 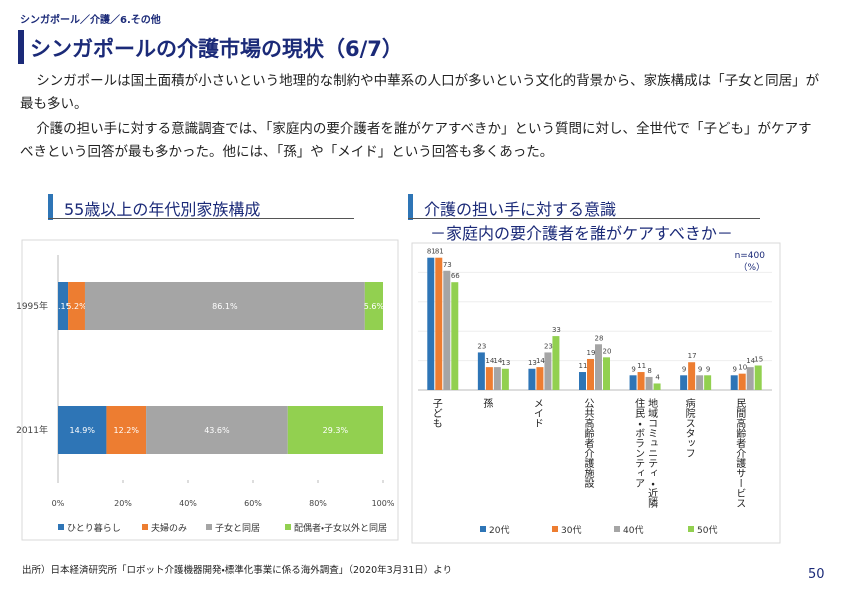 What do you see at coordinates (340, 528) in the screenshot?
I see `legend-label: 配偶者・子女以外と同居` at bounding box center [340, 528].